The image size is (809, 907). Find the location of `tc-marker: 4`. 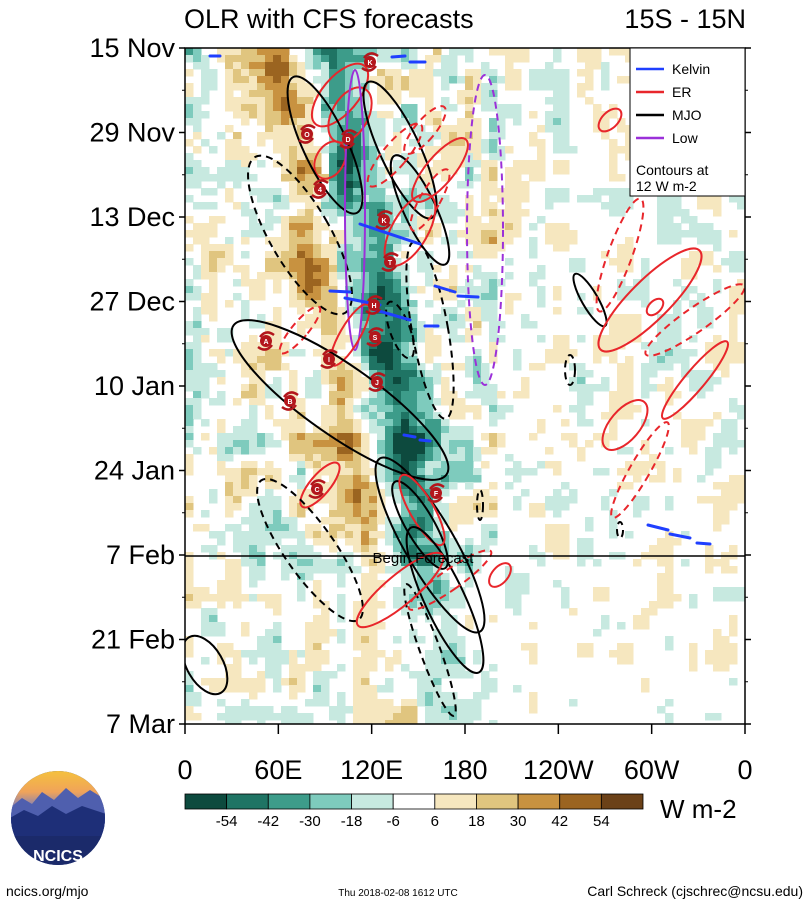

tc-marker: 4 is located at coordinates (320, 189).